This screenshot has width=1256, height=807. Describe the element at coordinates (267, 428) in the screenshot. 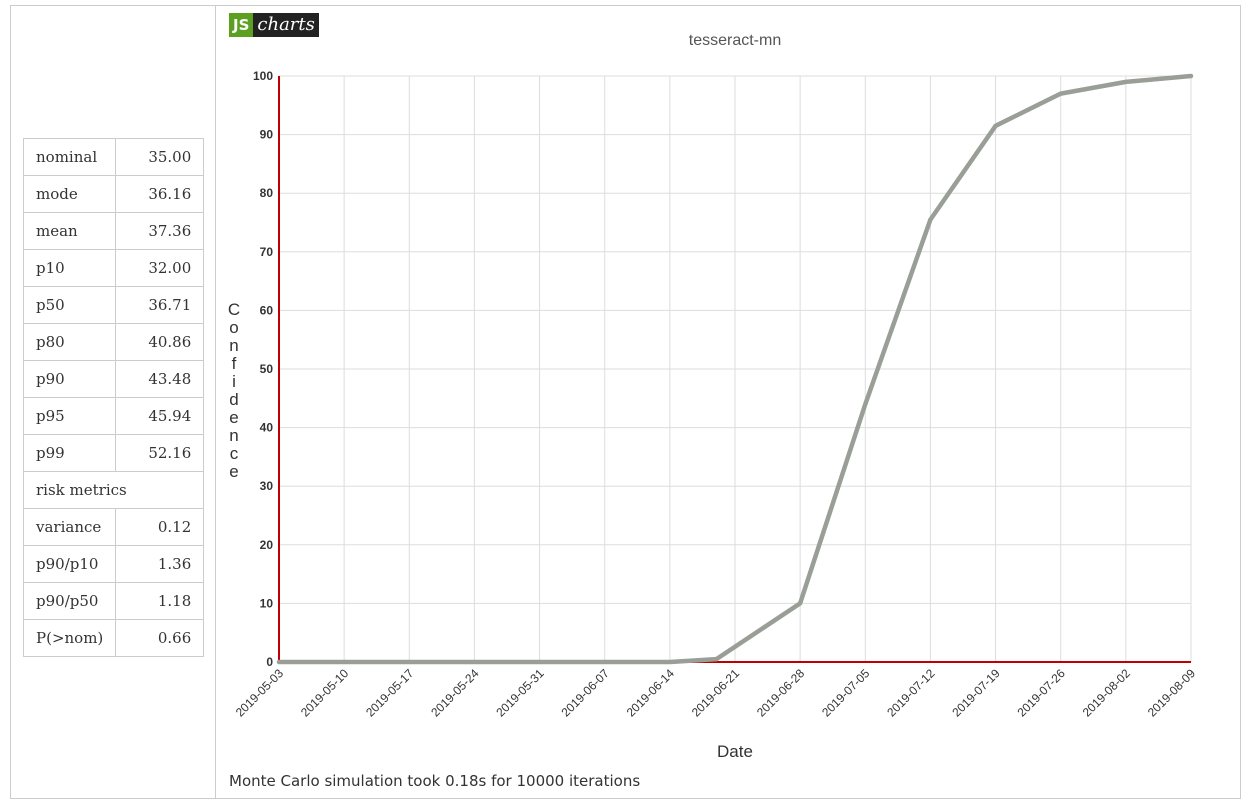

I see `y-tick-label: 40` at that location.